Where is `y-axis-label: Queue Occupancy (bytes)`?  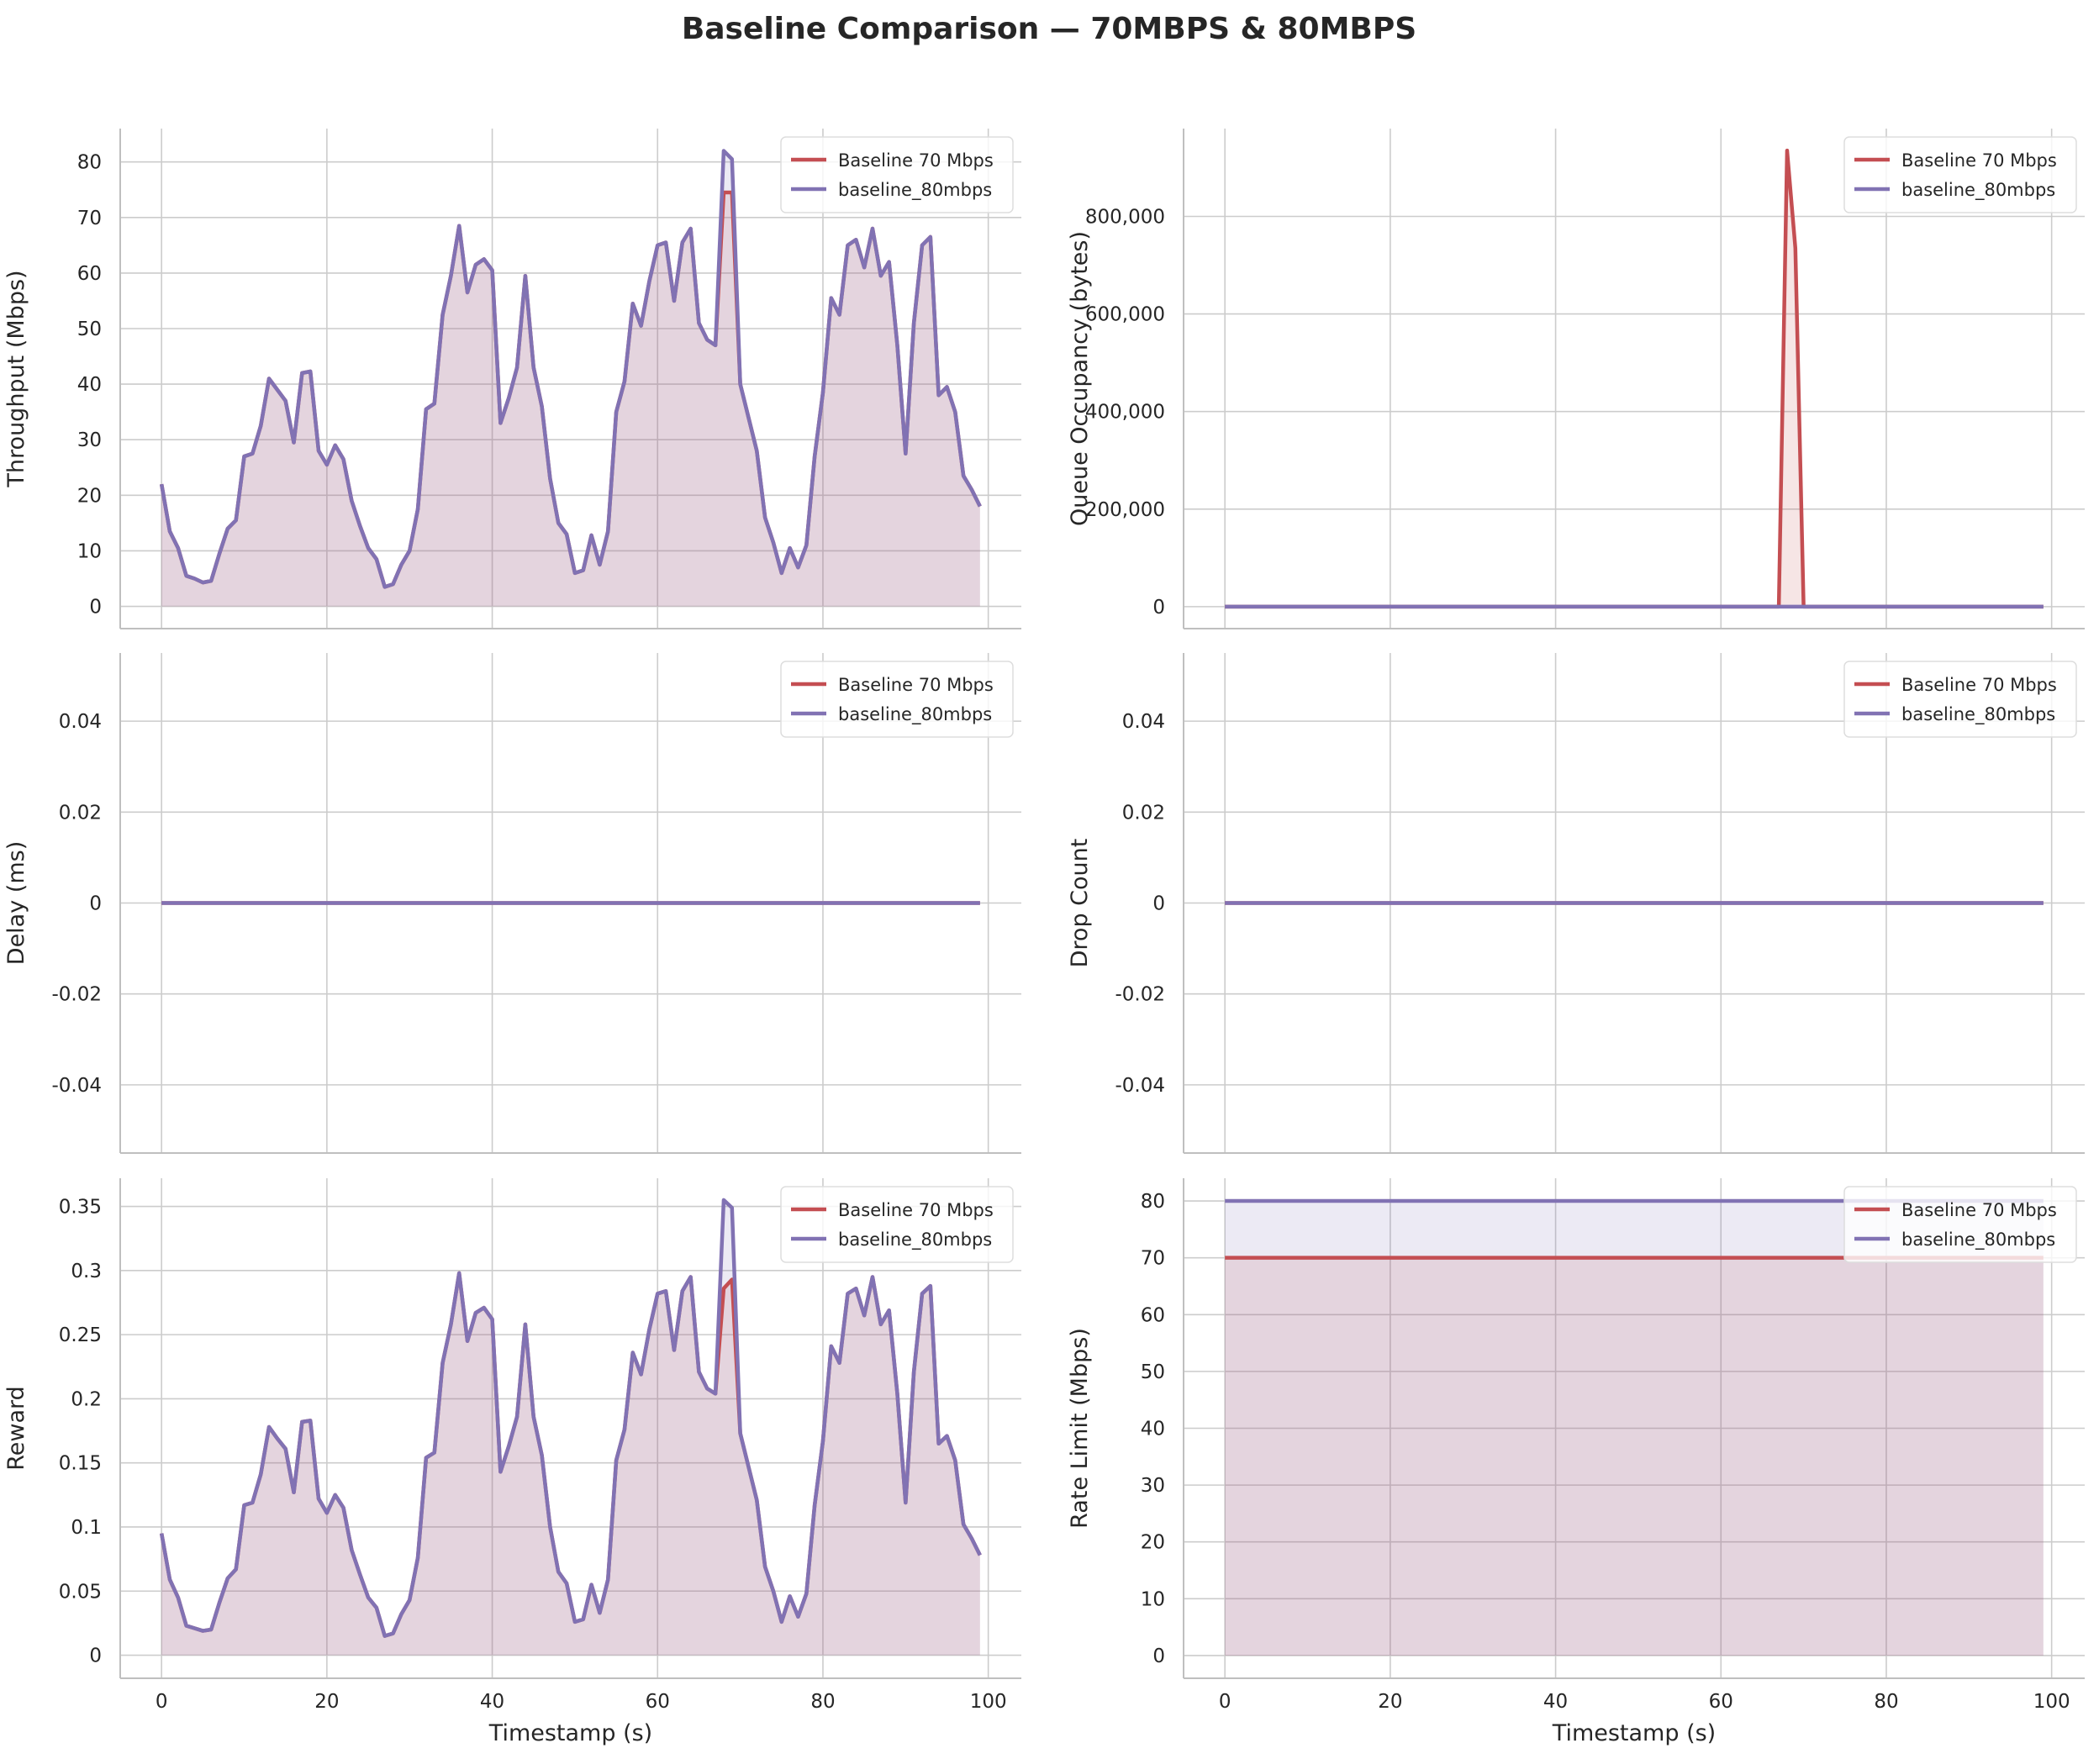
y-axis-label: Queue Occupancy (bytes) is located at coordinates (1080, 378).